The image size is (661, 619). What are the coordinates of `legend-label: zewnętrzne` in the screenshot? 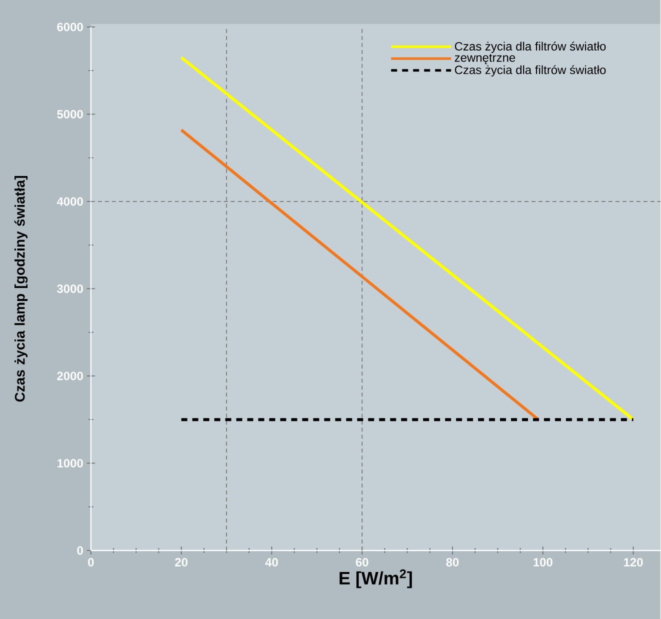 It's located at (485, 59).